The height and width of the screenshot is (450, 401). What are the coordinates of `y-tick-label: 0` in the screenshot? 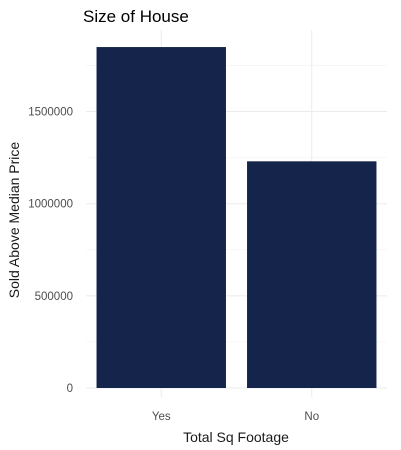 It's located at (70, 389).